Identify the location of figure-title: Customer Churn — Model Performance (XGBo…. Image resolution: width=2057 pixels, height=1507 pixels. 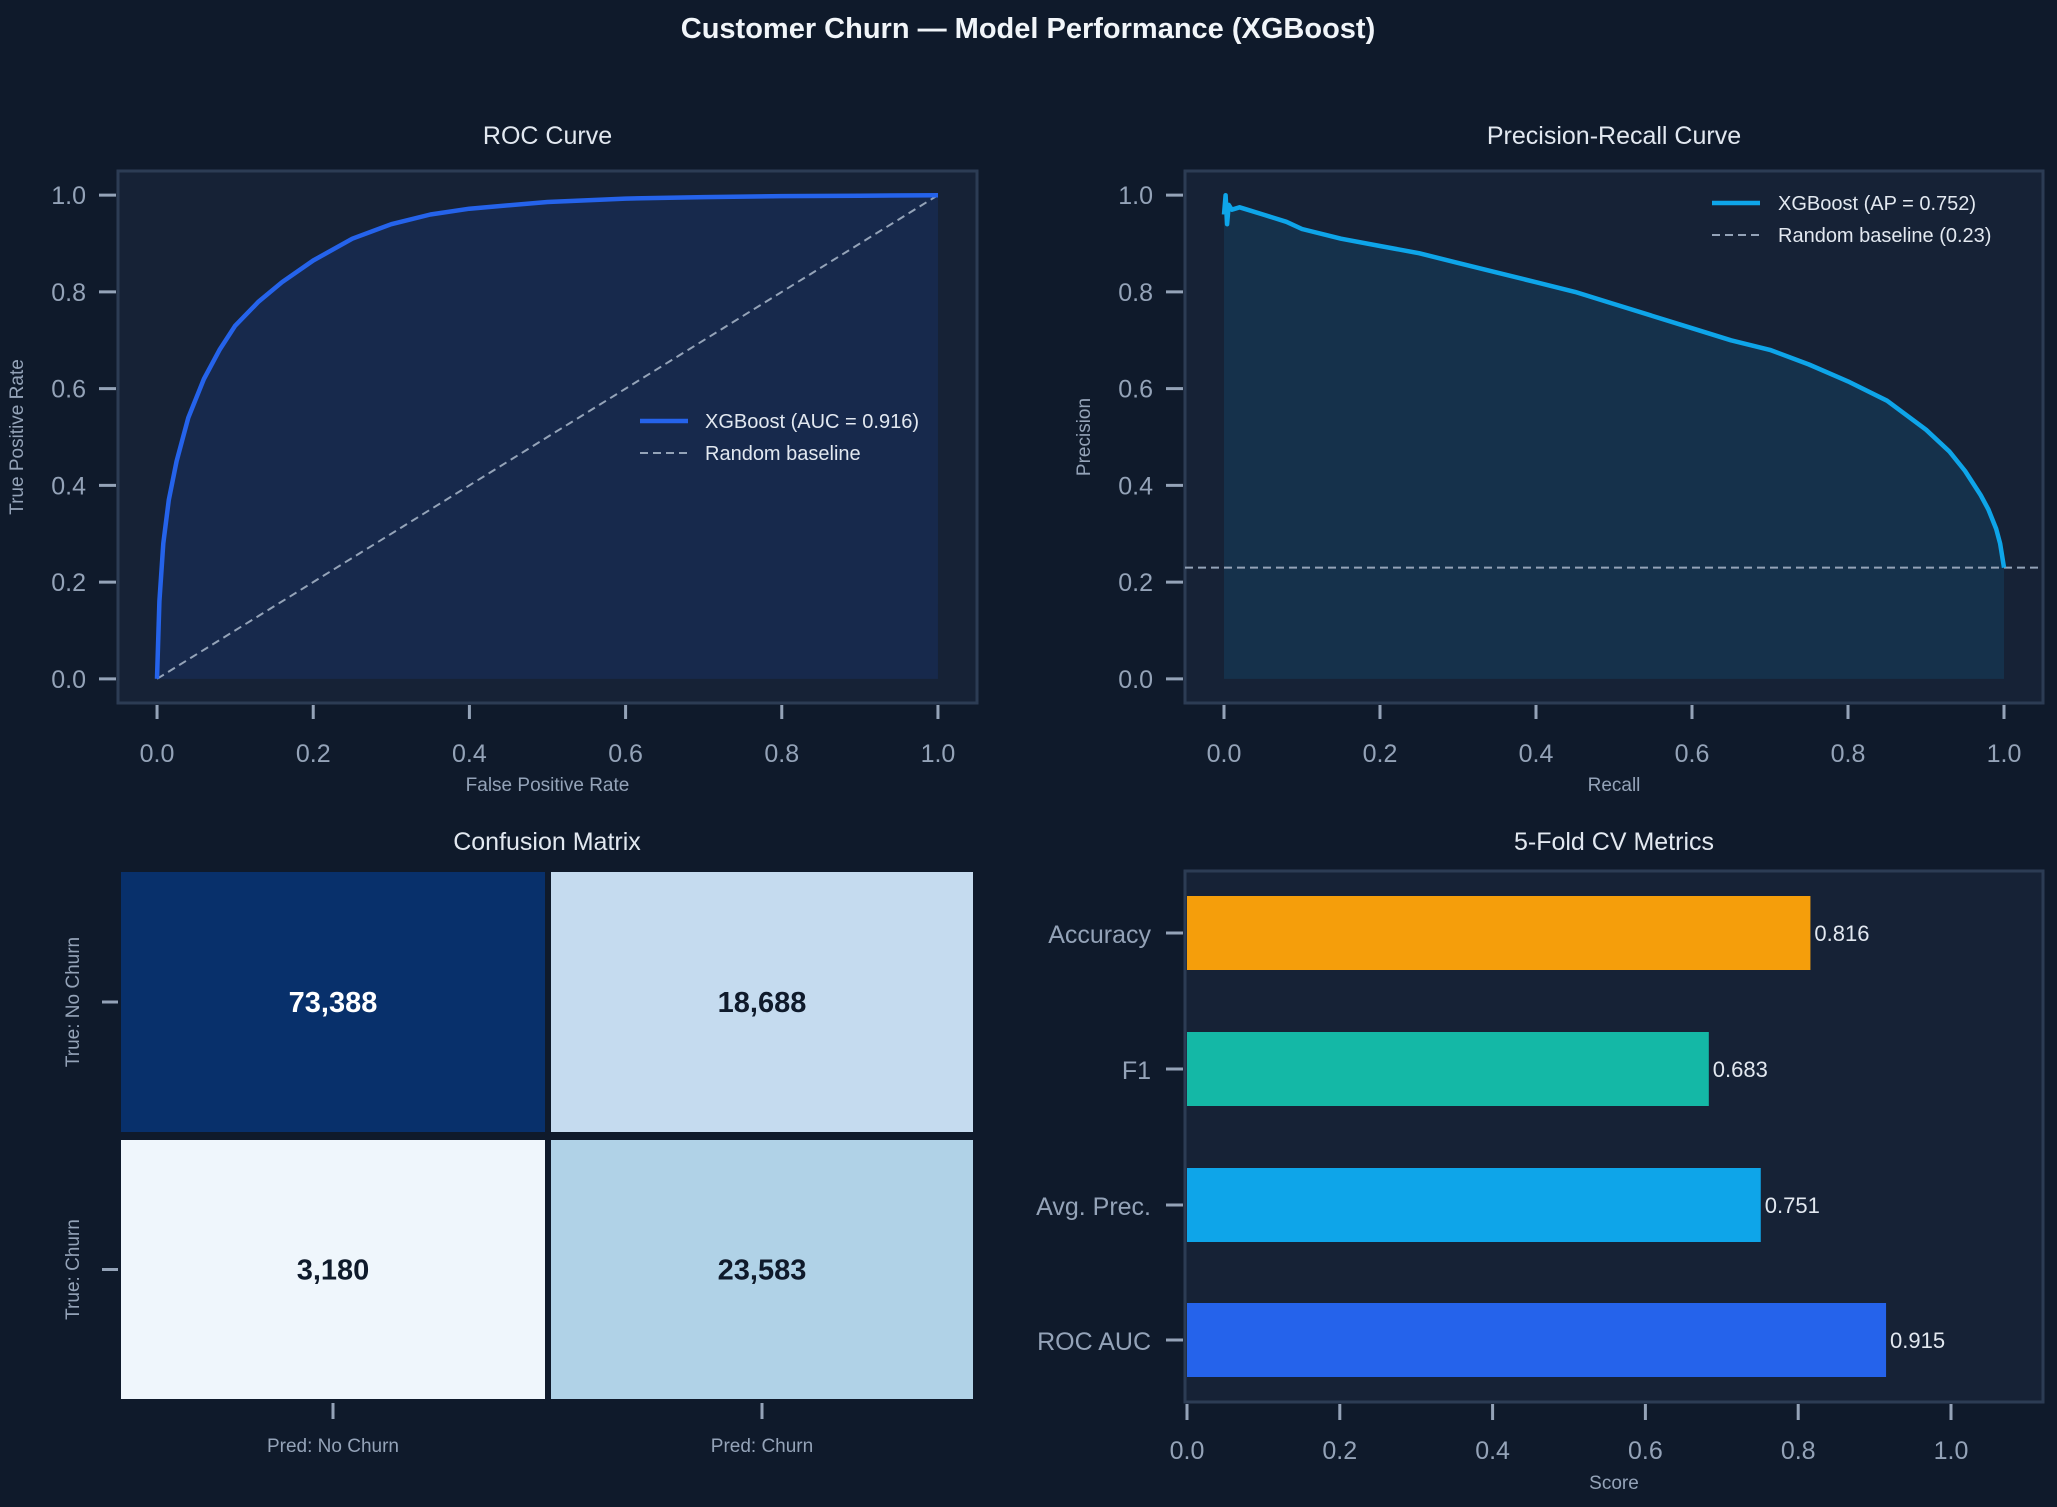
(1028, 29).